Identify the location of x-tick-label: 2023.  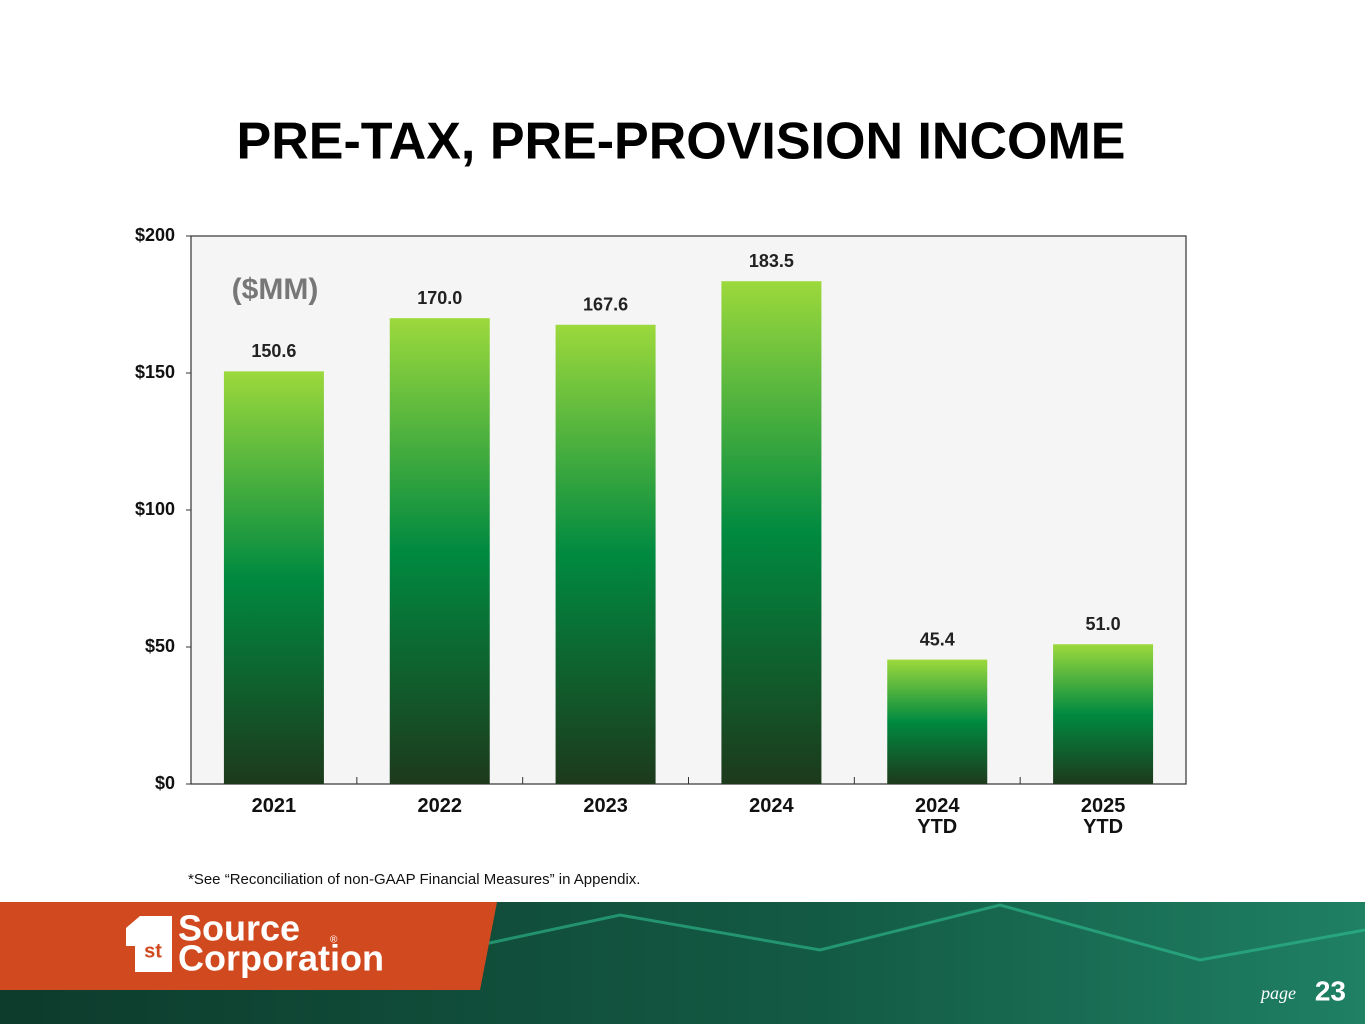
(605, 806).